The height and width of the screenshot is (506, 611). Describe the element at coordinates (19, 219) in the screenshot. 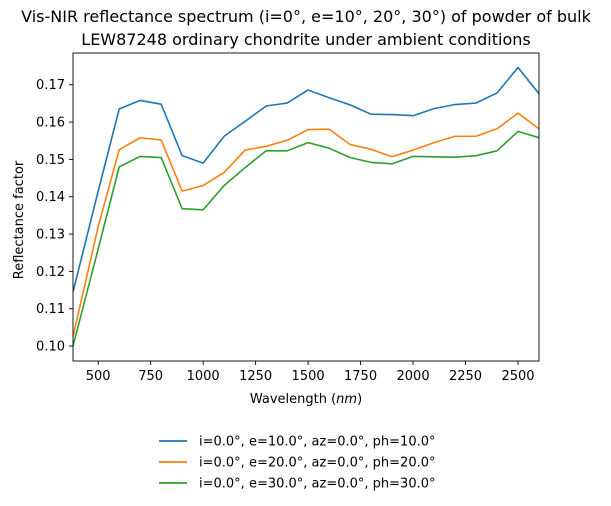

I see `y-axis-label: Reflectance factor` at that location.